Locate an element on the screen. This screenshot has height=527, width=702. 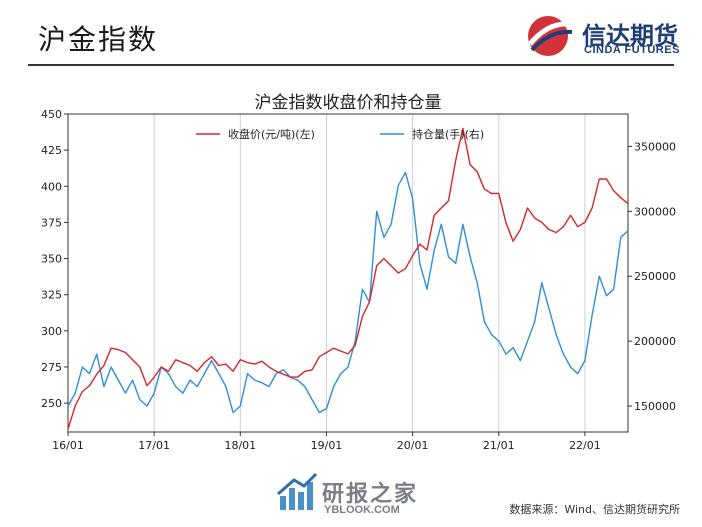
cinda-logo: 信达期货 CINDA FUTURES is located at coordinates (606, 36).